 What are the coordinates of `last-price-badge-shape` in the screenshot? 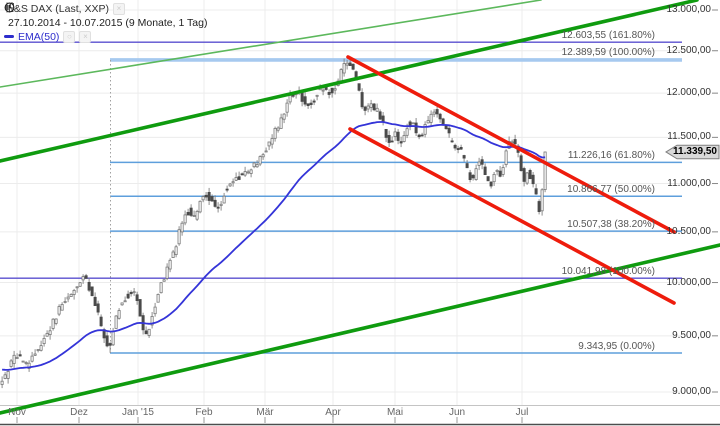 It's located at (692, 152).